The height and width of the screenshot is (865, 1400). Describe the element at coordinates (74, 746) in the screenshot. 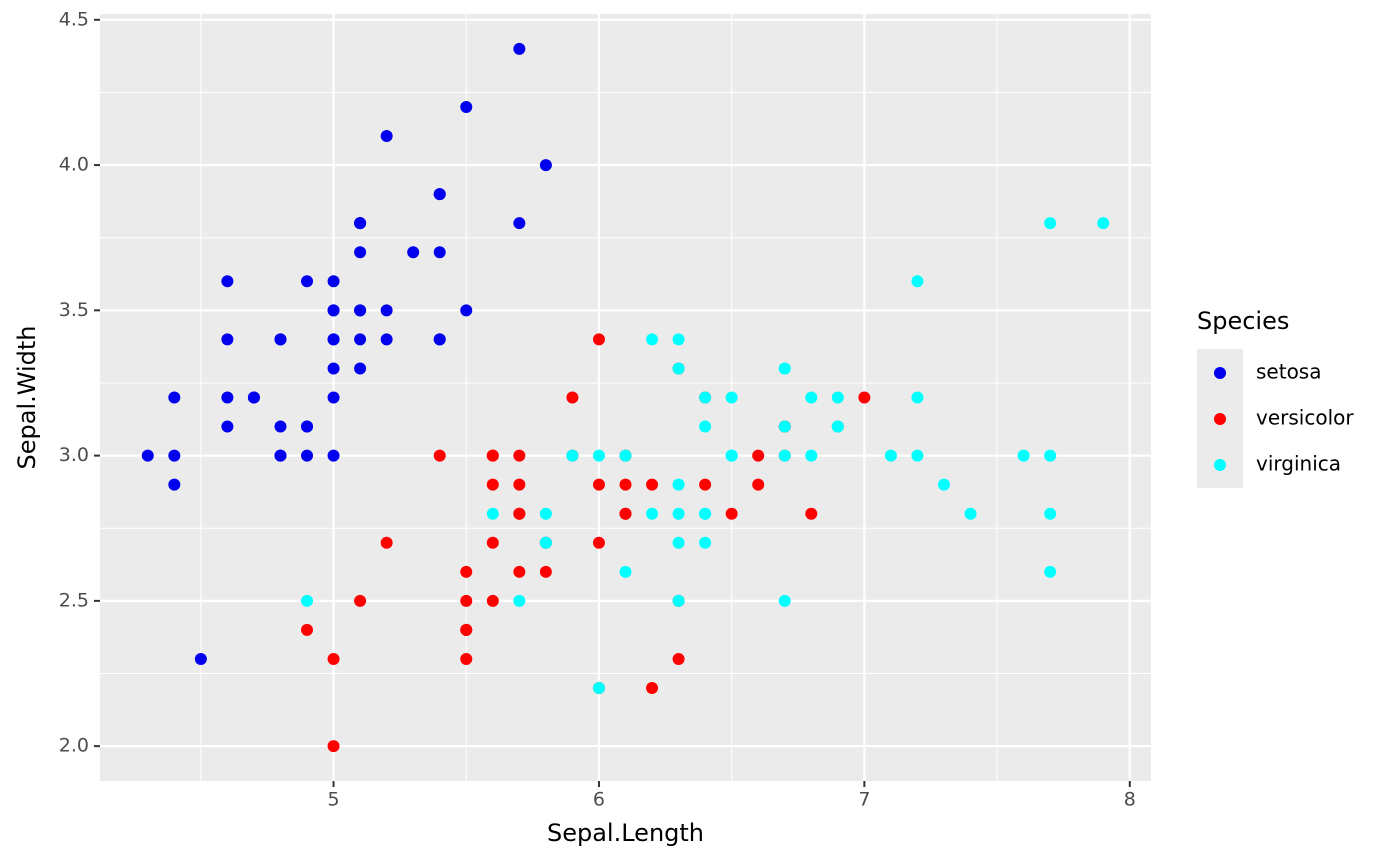

I see `y-tick-label: 2.0` at that location.